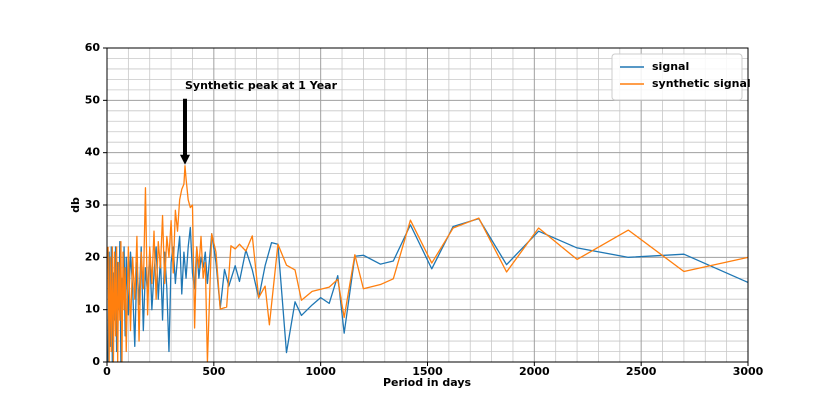  Describe the element at coordinates (534, 371) in the screenshot. I see `x-tick-label: 2000` at that location.